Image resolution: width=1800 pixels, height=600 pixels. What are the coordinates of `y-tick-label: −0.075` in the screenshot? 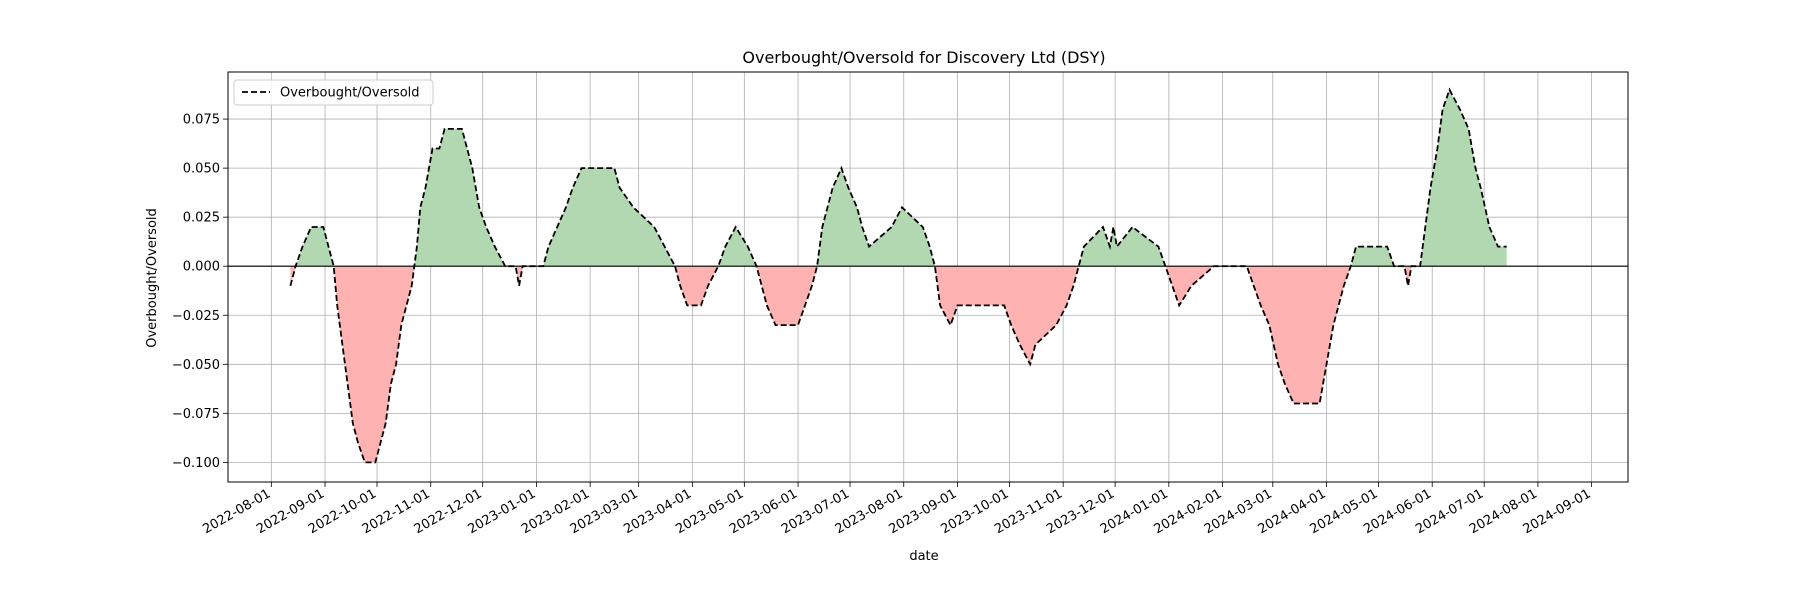 It's located at (196, 414).